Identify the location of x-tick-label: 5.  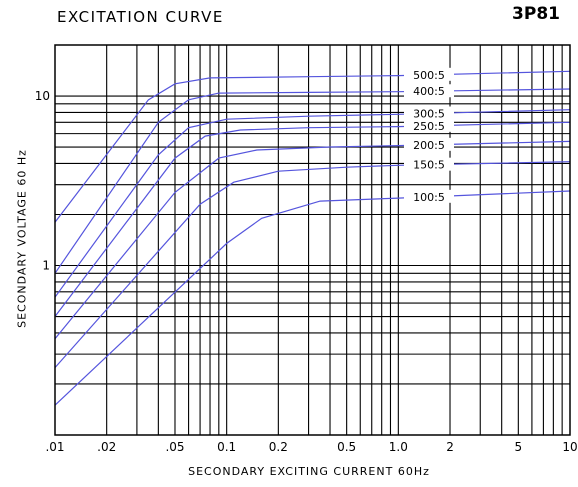
(519, 447).